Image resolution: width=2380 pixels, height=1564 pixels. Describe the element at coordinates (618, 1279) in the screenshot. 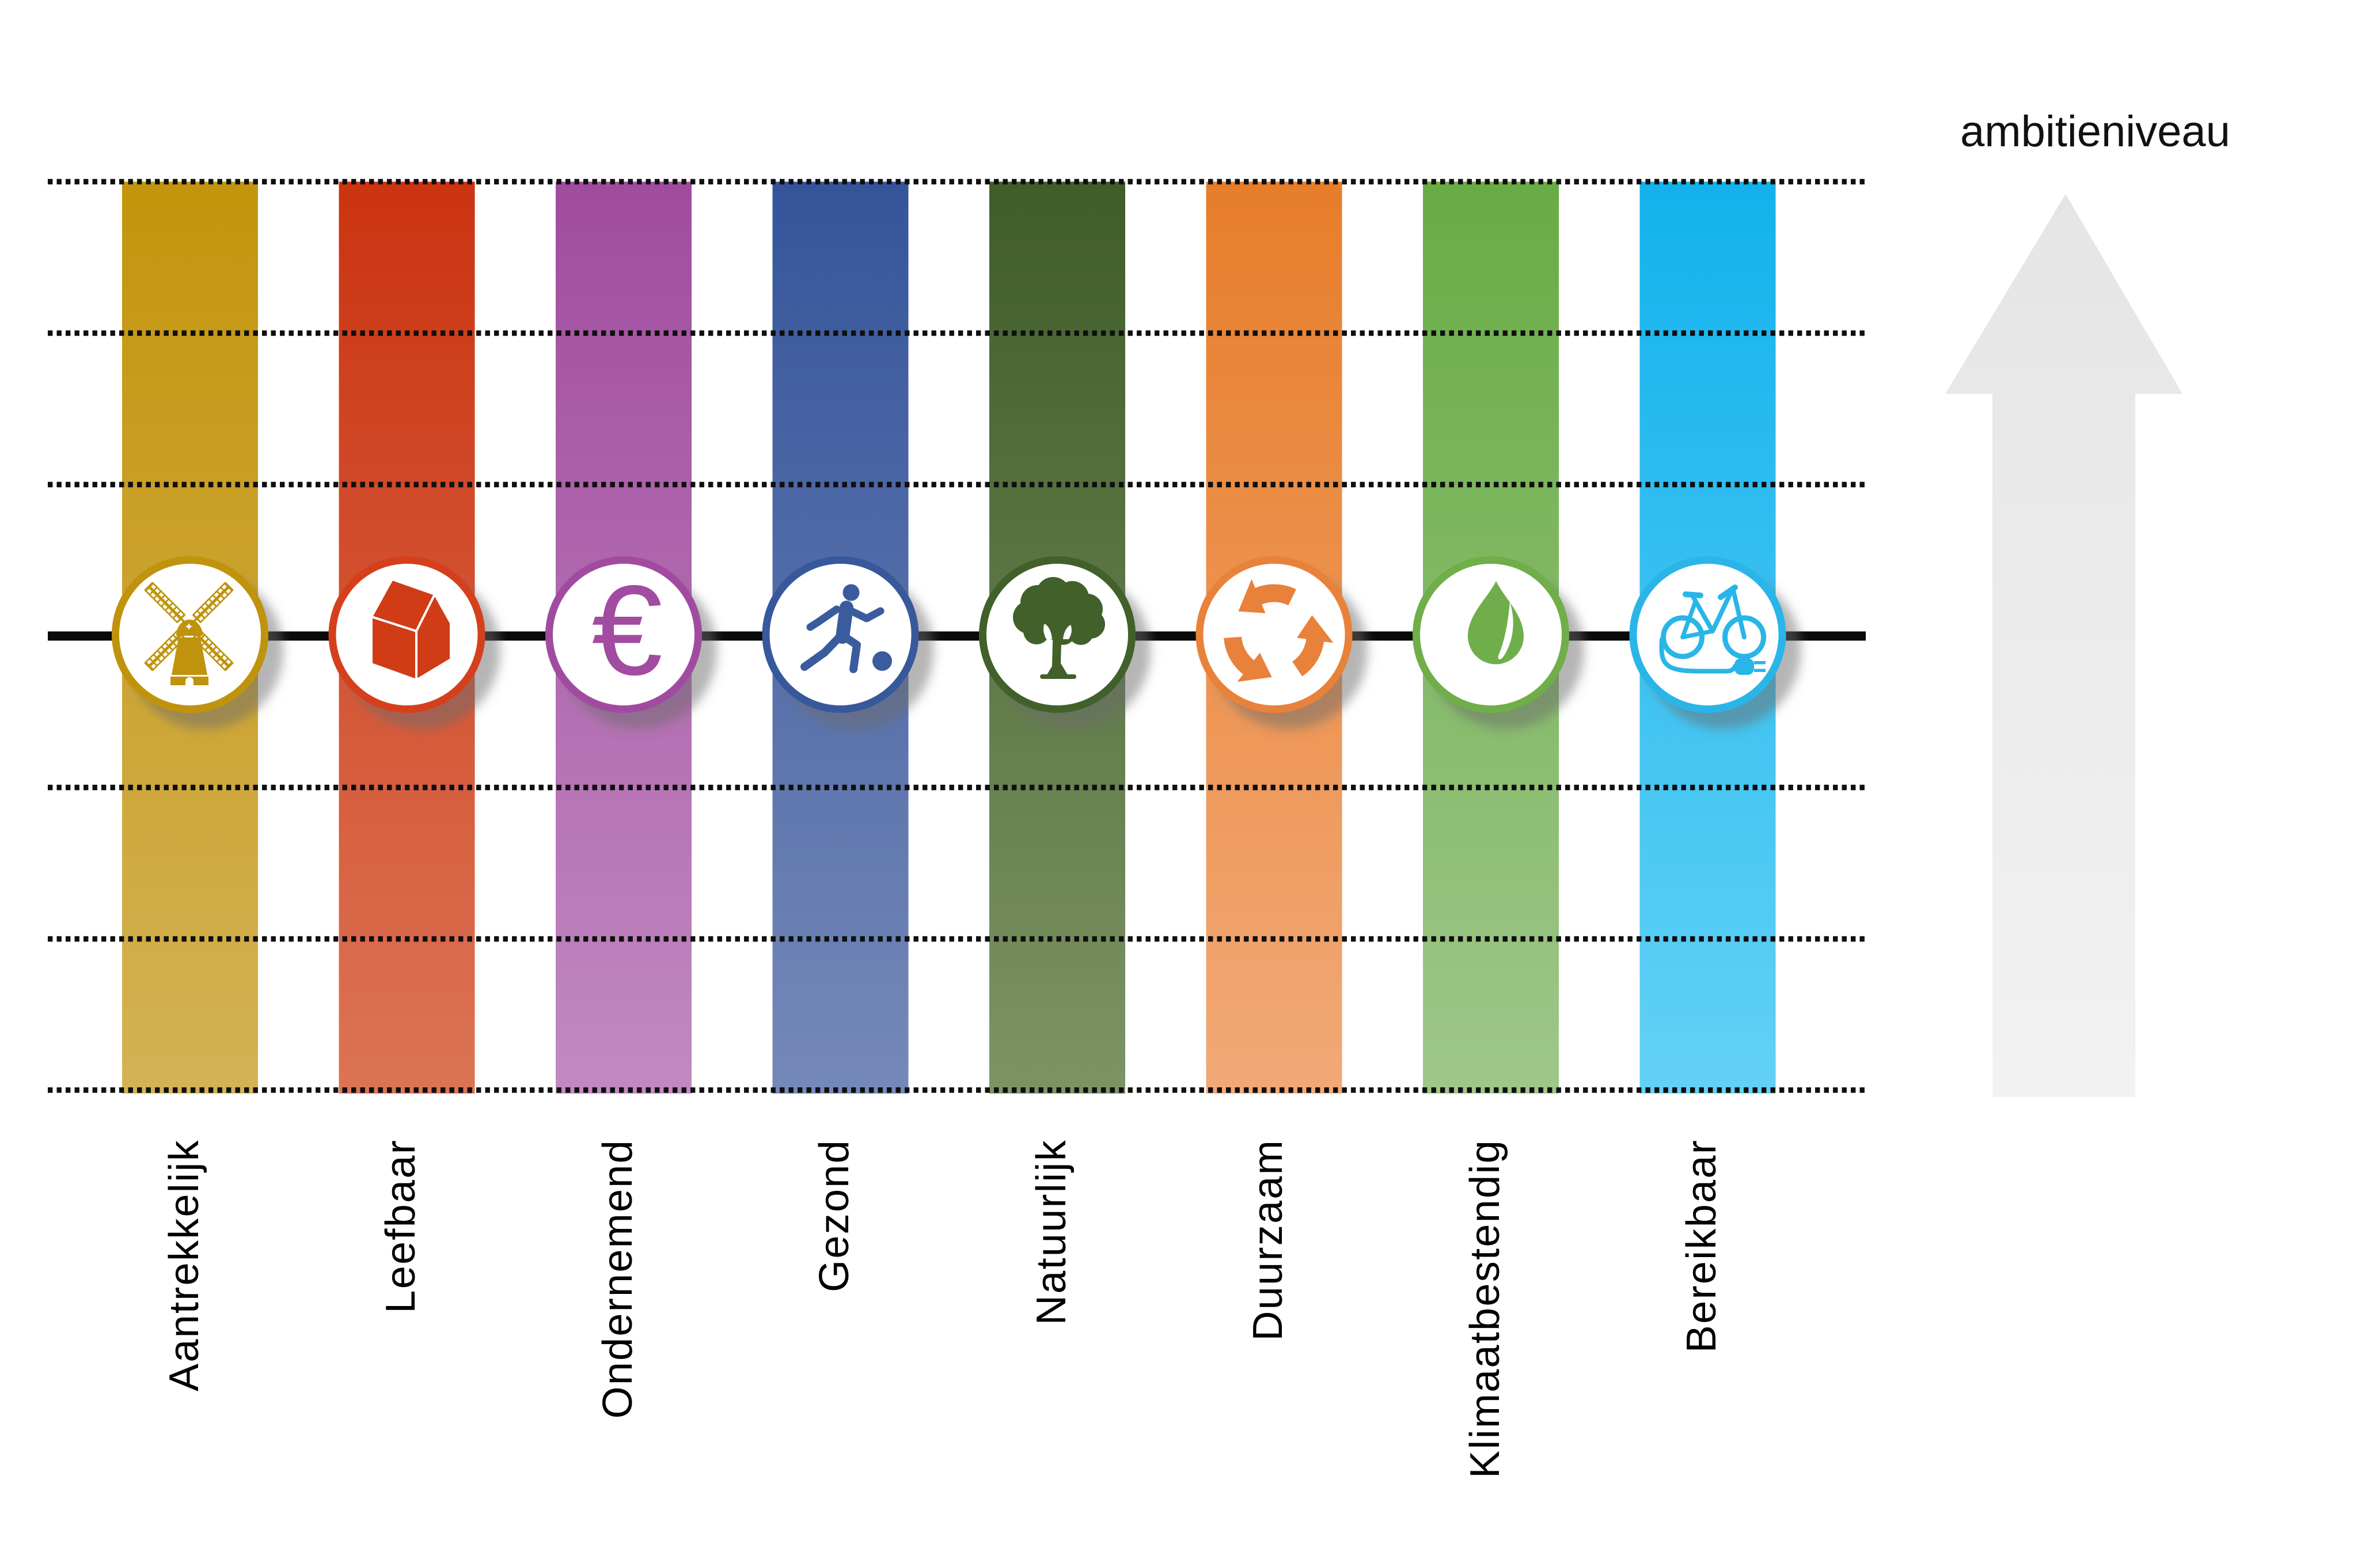

I see `svg-text: Ondernemend` at that location.